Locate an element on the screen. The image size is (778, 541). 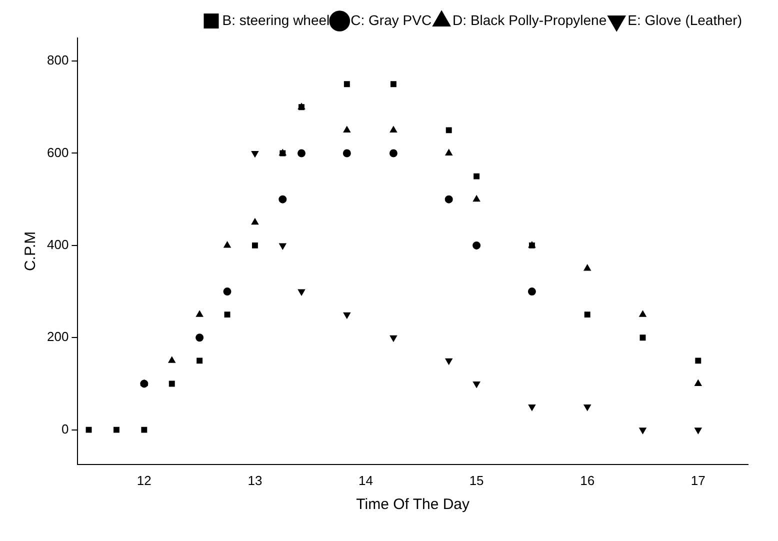
legend-label: C: Gray PVC is located at coordinates (391, 20).